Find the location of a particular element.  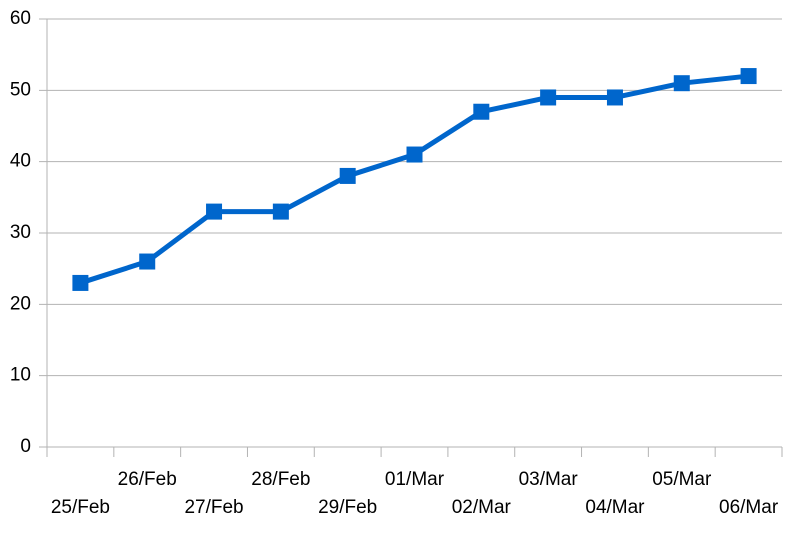

x-tick-label: 26/Feb is located at coordinates (147, 479).